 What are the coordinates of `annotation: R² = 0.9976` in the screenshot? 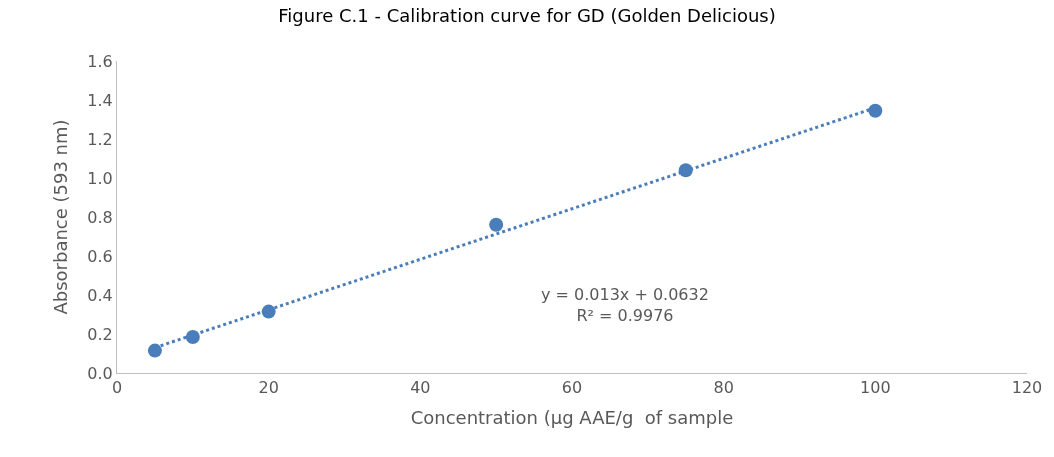 It's located at (625, 315).